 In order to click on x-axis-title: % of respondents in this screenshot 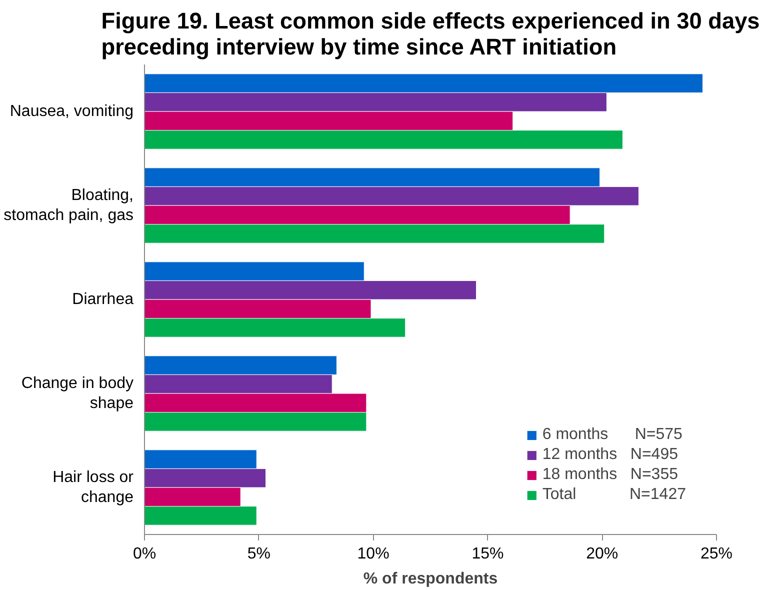, I will do `click(430, 579)`.